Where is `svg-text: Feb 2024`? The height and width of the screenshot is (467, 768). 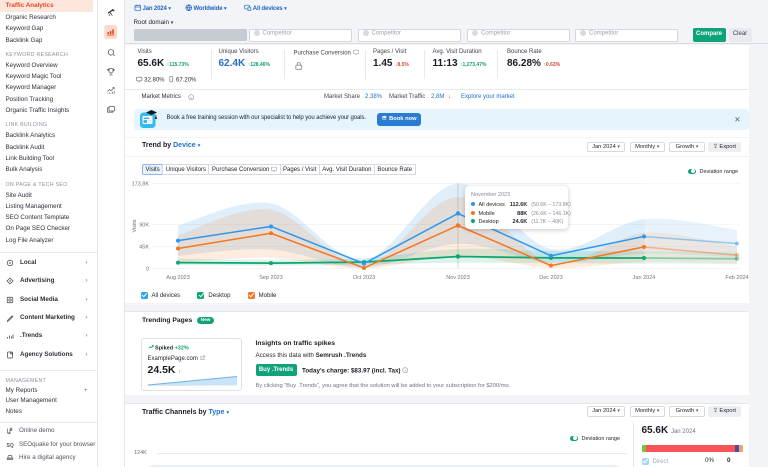 svg-text: Feb 2024 is located at coordinates (736, 278).